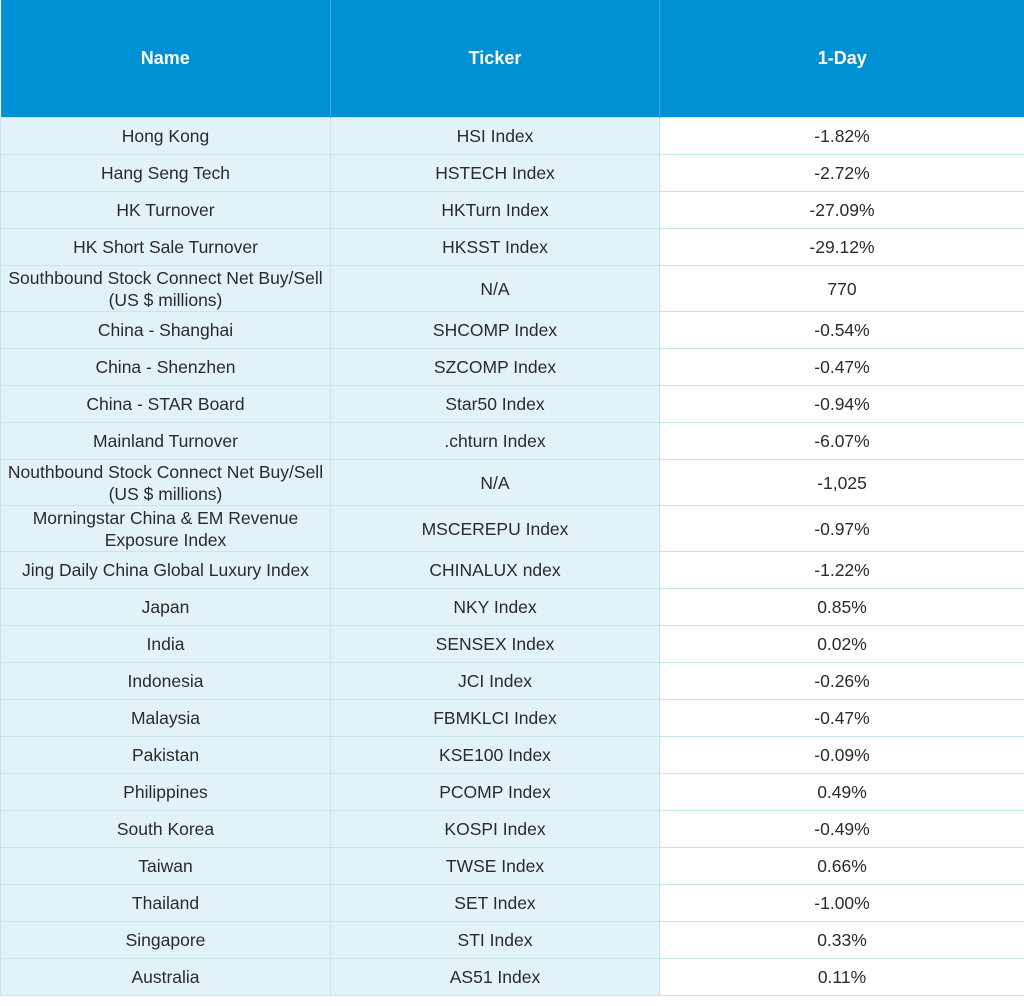  What do you see at coordinates (165, 173) in the screenshot?
I see `name-cell: Hang Seng Tech` at bounding box center [165, 173].